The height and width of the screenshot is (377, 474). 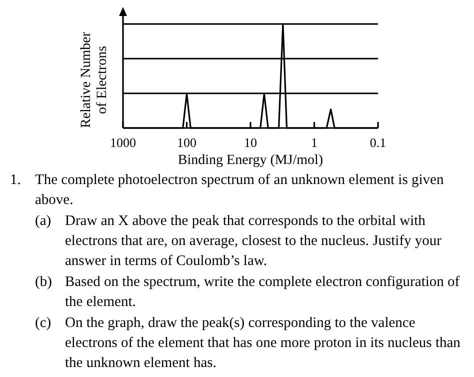 I want to click on x-axis-title: Binding Energy (MJ/mol), so click(x=251, y=160).